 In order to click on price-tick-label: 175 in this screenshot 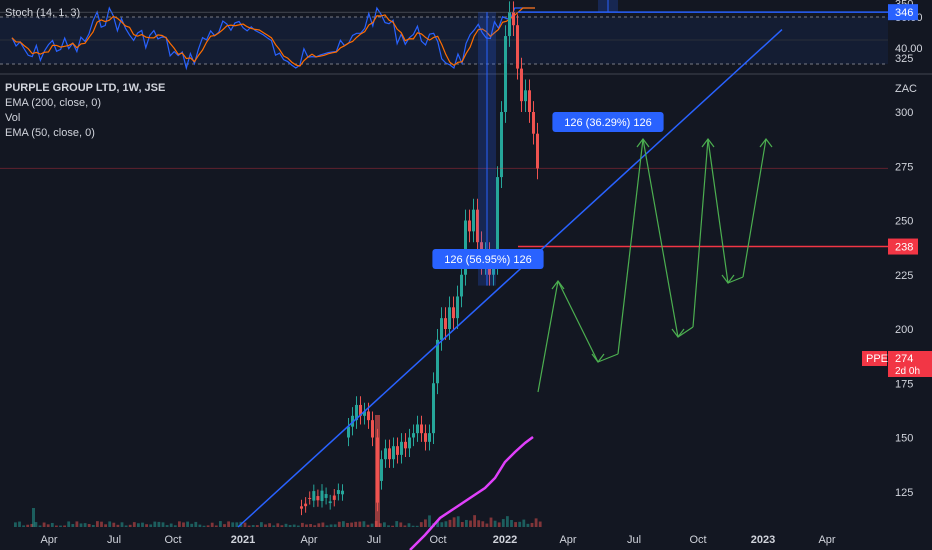, I will do `click(904, 384)`.